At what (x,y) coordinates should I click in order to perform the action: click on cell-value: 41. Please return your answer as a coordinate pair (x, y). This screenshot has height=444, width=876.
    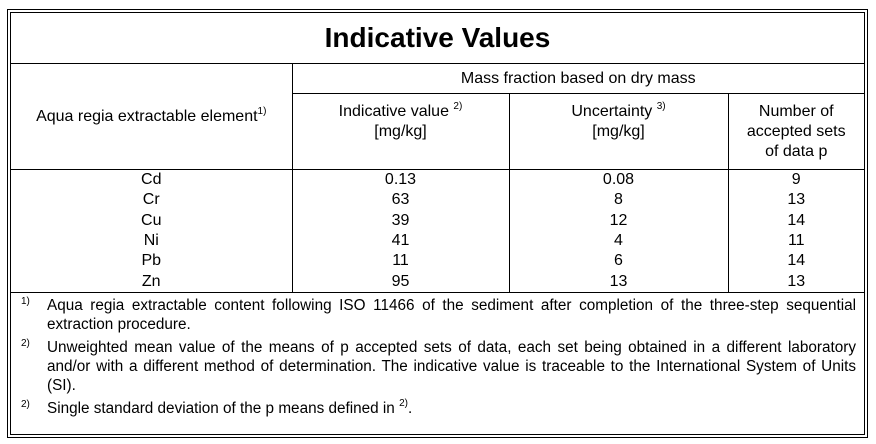
    Looking at the image, I should click on (400, 241).